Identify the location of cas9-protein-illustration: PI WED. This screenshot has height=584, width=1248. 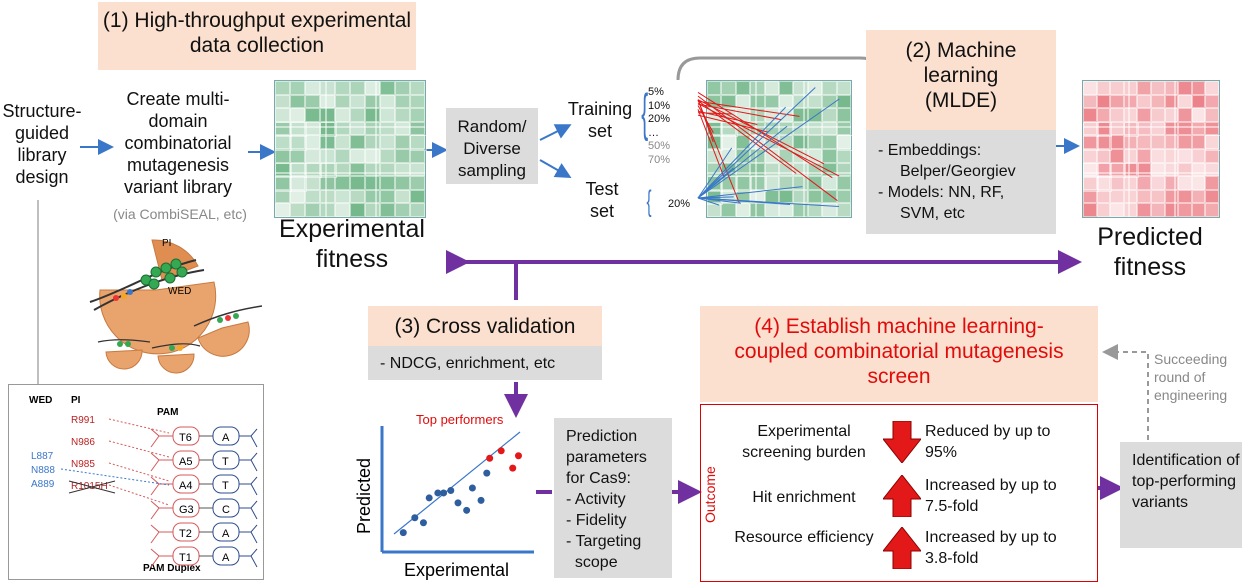
(176, 306).